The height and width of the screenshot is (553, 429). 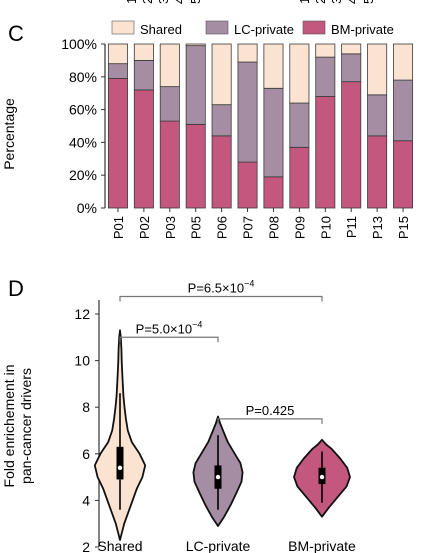 What do you see at coordinates (322, 545) in the screenshot?
I see `x-tick-label: BM-private` at bounding box center [322, 545].